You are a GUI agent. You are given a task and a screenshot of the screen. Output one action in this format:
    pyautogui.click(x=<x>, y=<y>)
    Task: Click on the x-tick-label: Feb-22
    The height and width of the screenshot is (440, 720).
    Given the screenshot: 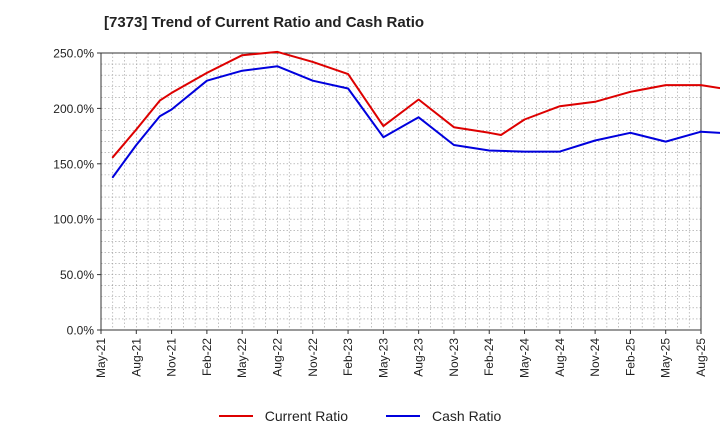 What is the action you would take?
    pyautogui.click(x=207, y=357)
    